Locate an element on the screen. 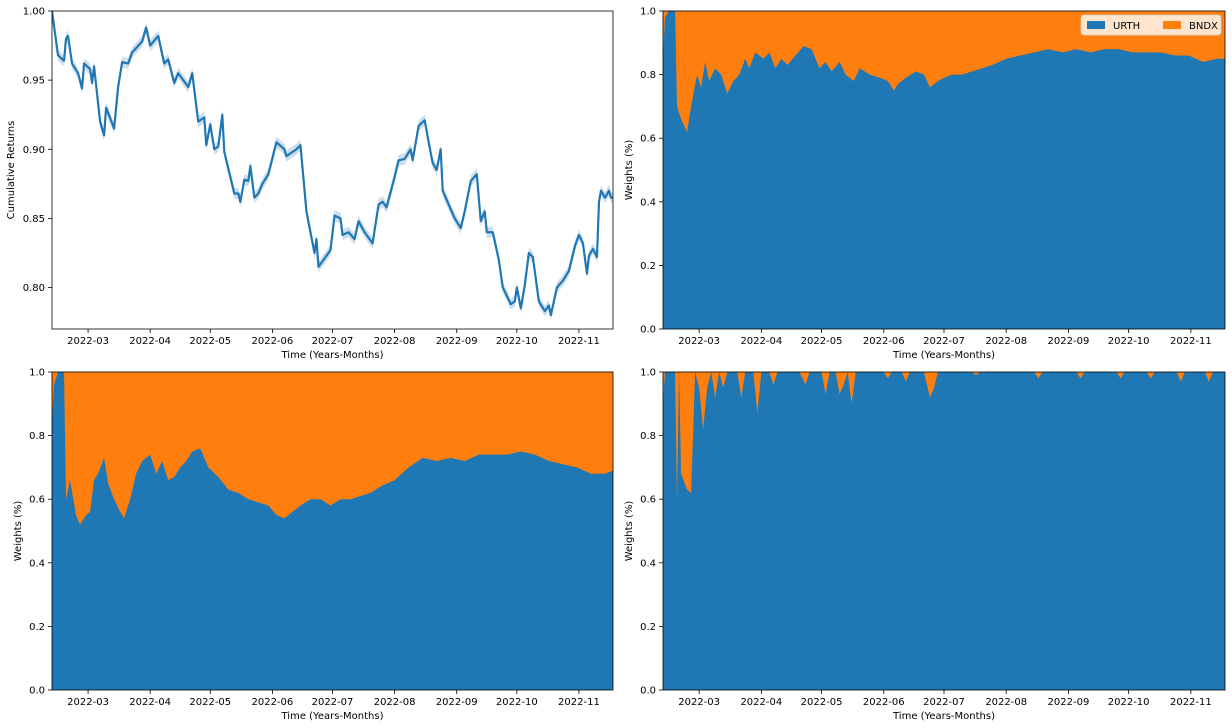  y-tick-label: 0.85 is located at coordinates (34, 219).